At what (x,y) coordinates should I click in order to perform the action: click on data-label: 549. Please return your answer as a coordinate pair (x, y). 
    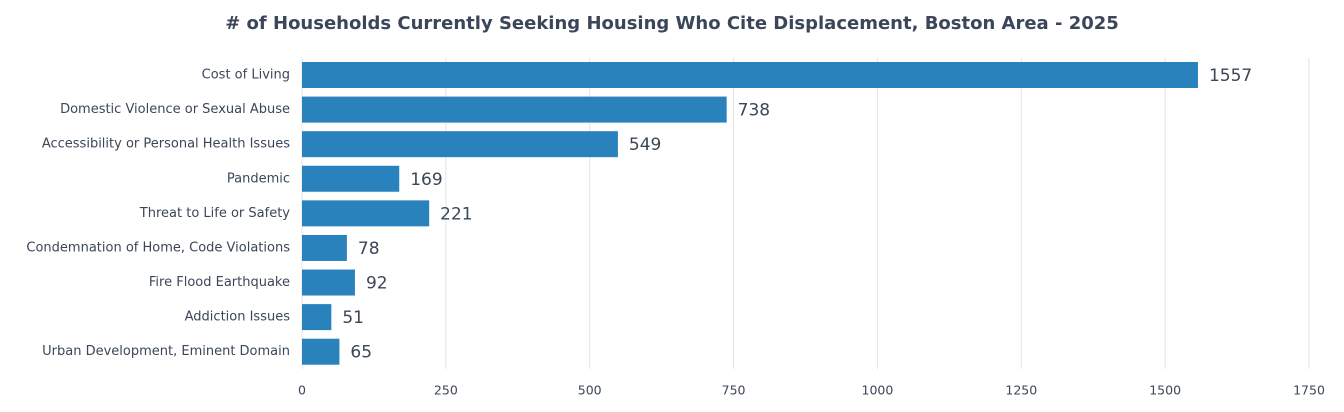
    Looking at the image, I should click on (645, 145).